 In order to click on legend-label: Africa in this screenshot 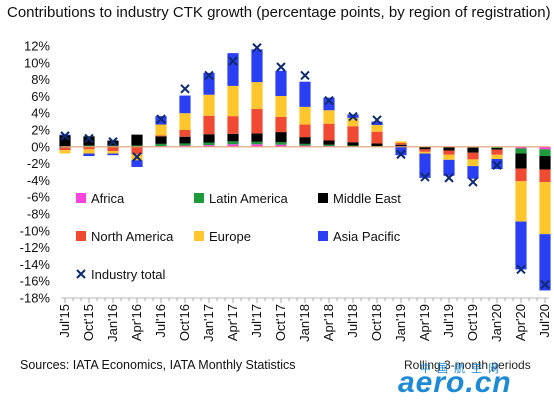, I will do `click(108, 198)`.